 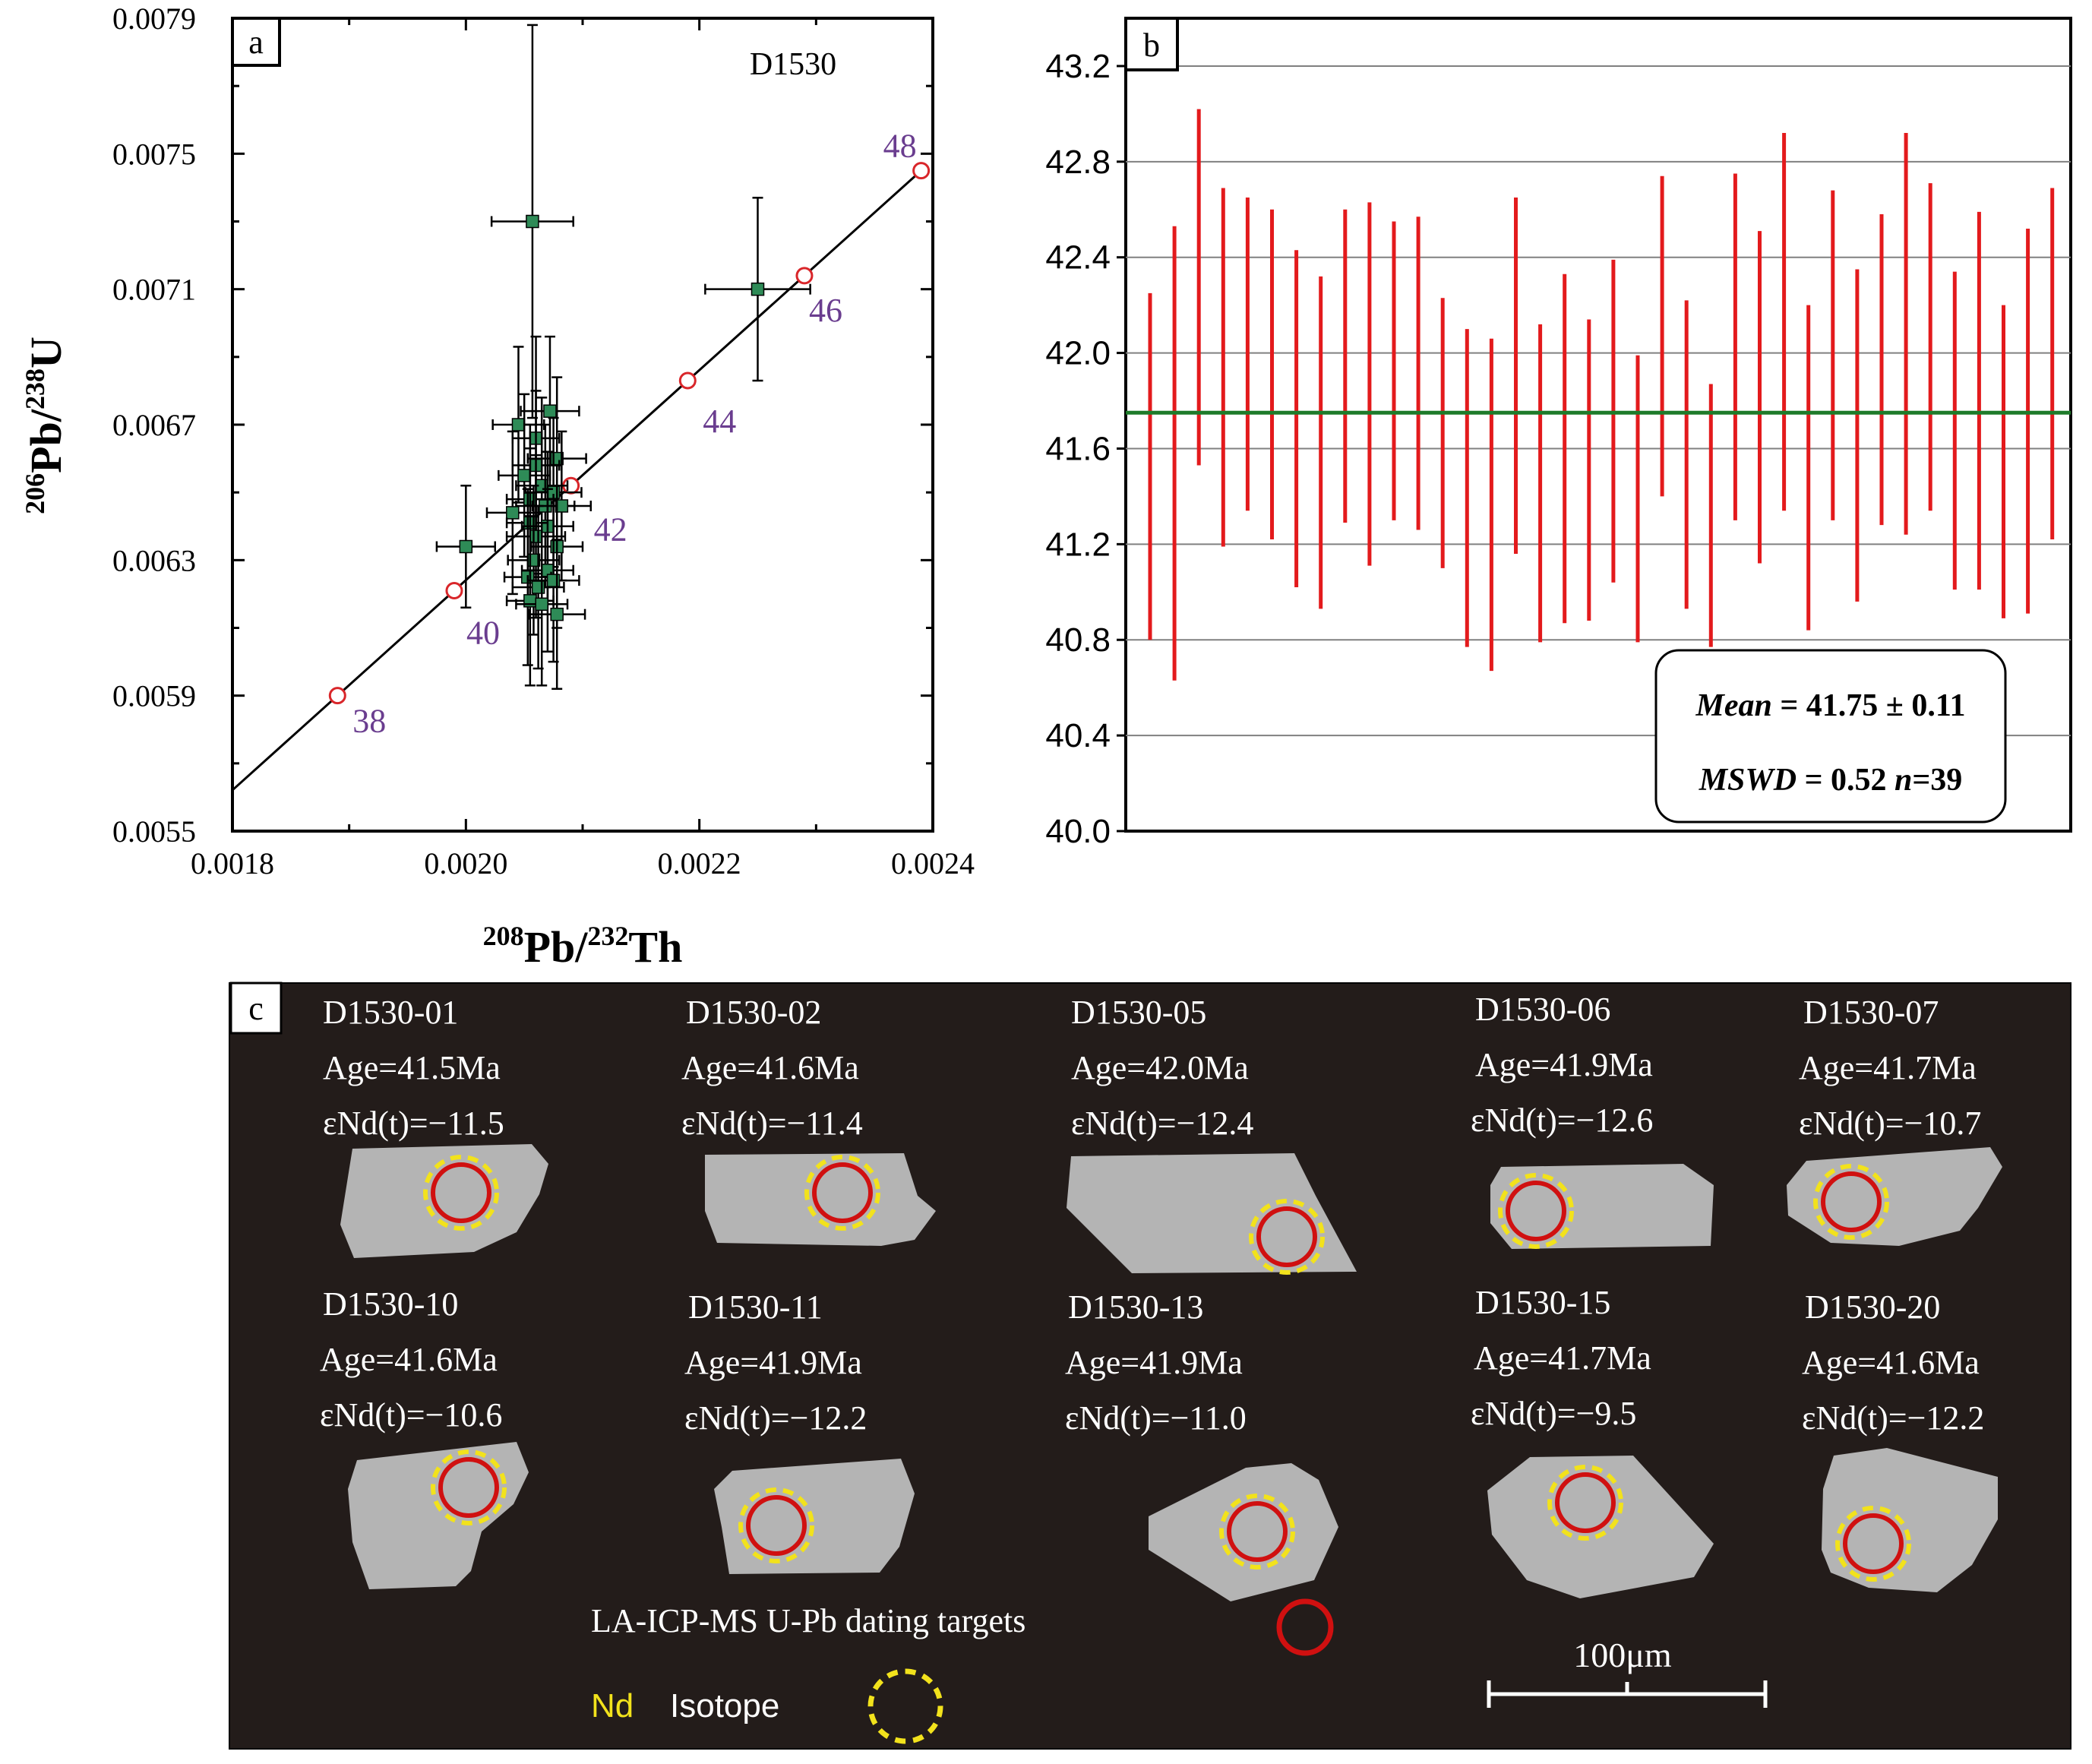 What do you see at coordinates (411, 1415) in the screenshot?
I see `grain-end: εNd(t)=−10.6` at bounding box center [411, 1415].